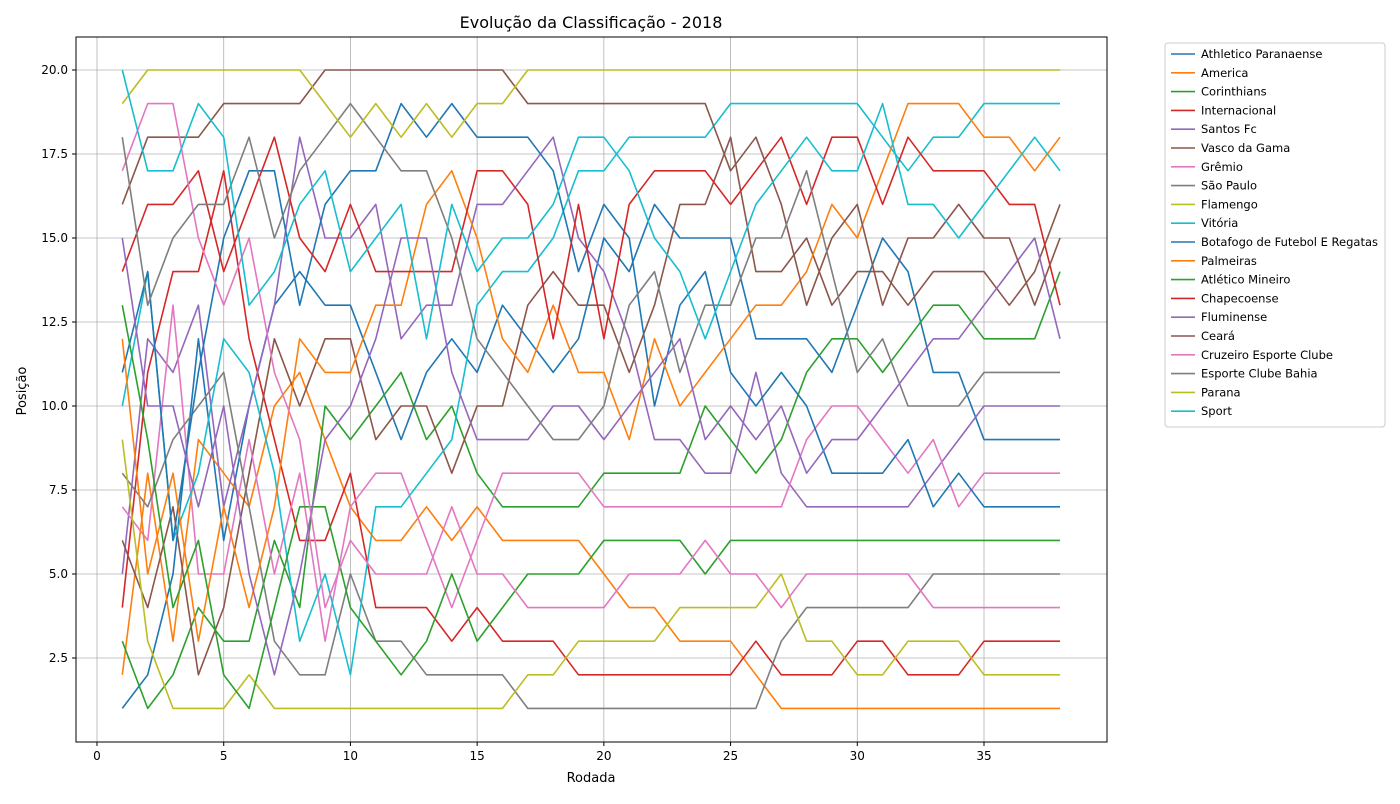 The width and height of the screenshot is (1400, 804). I want to click on x-tick-label: 30, so click(857, 756).